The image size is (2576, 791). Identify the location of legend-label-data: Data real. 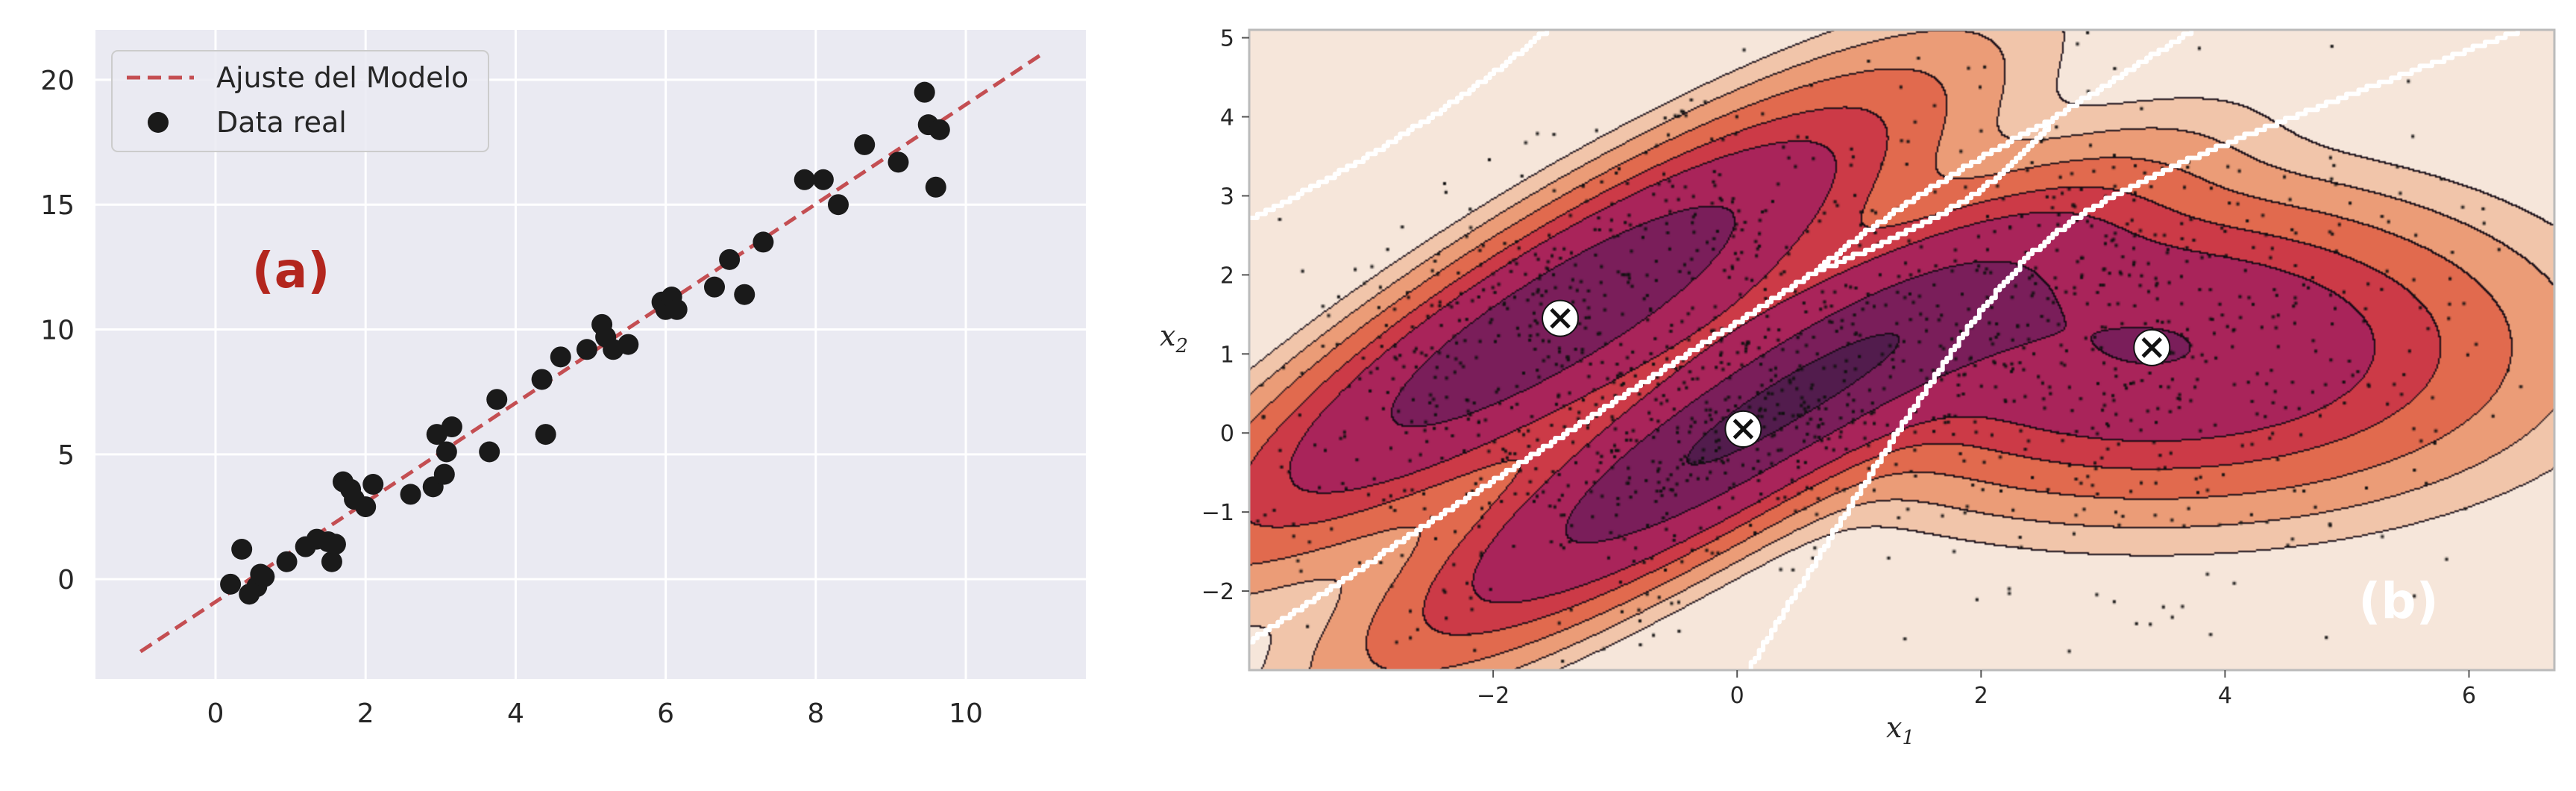
(282, 122).